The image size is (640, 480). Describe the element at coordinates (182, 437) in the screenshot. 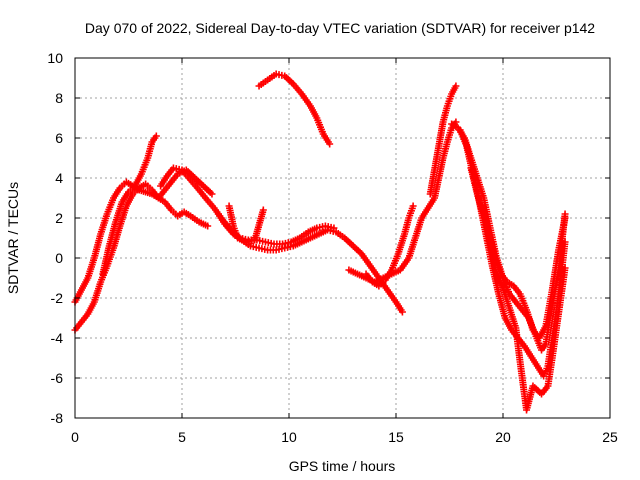

I see `x-tick-label: 5` at that location.